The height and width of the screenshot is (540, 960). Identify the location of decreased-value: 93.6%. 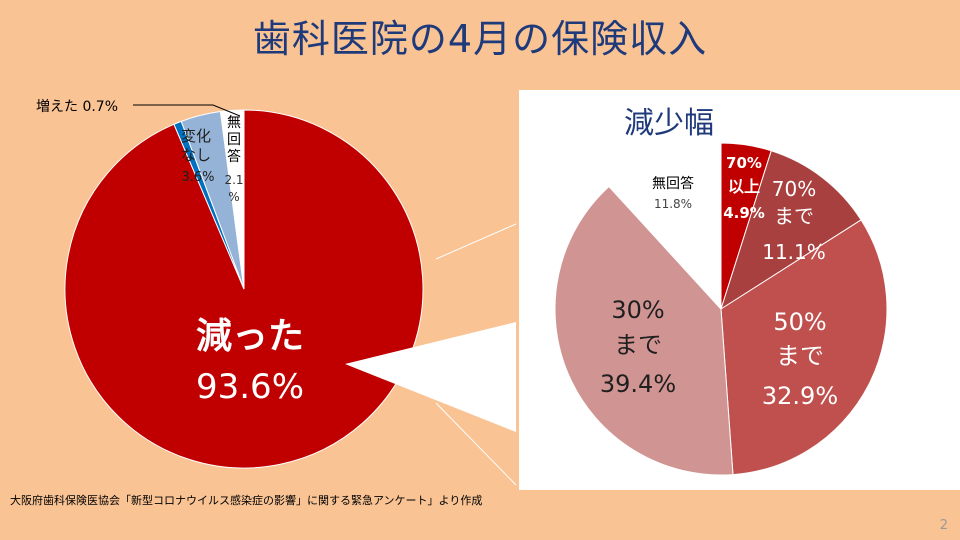
(250, 387).